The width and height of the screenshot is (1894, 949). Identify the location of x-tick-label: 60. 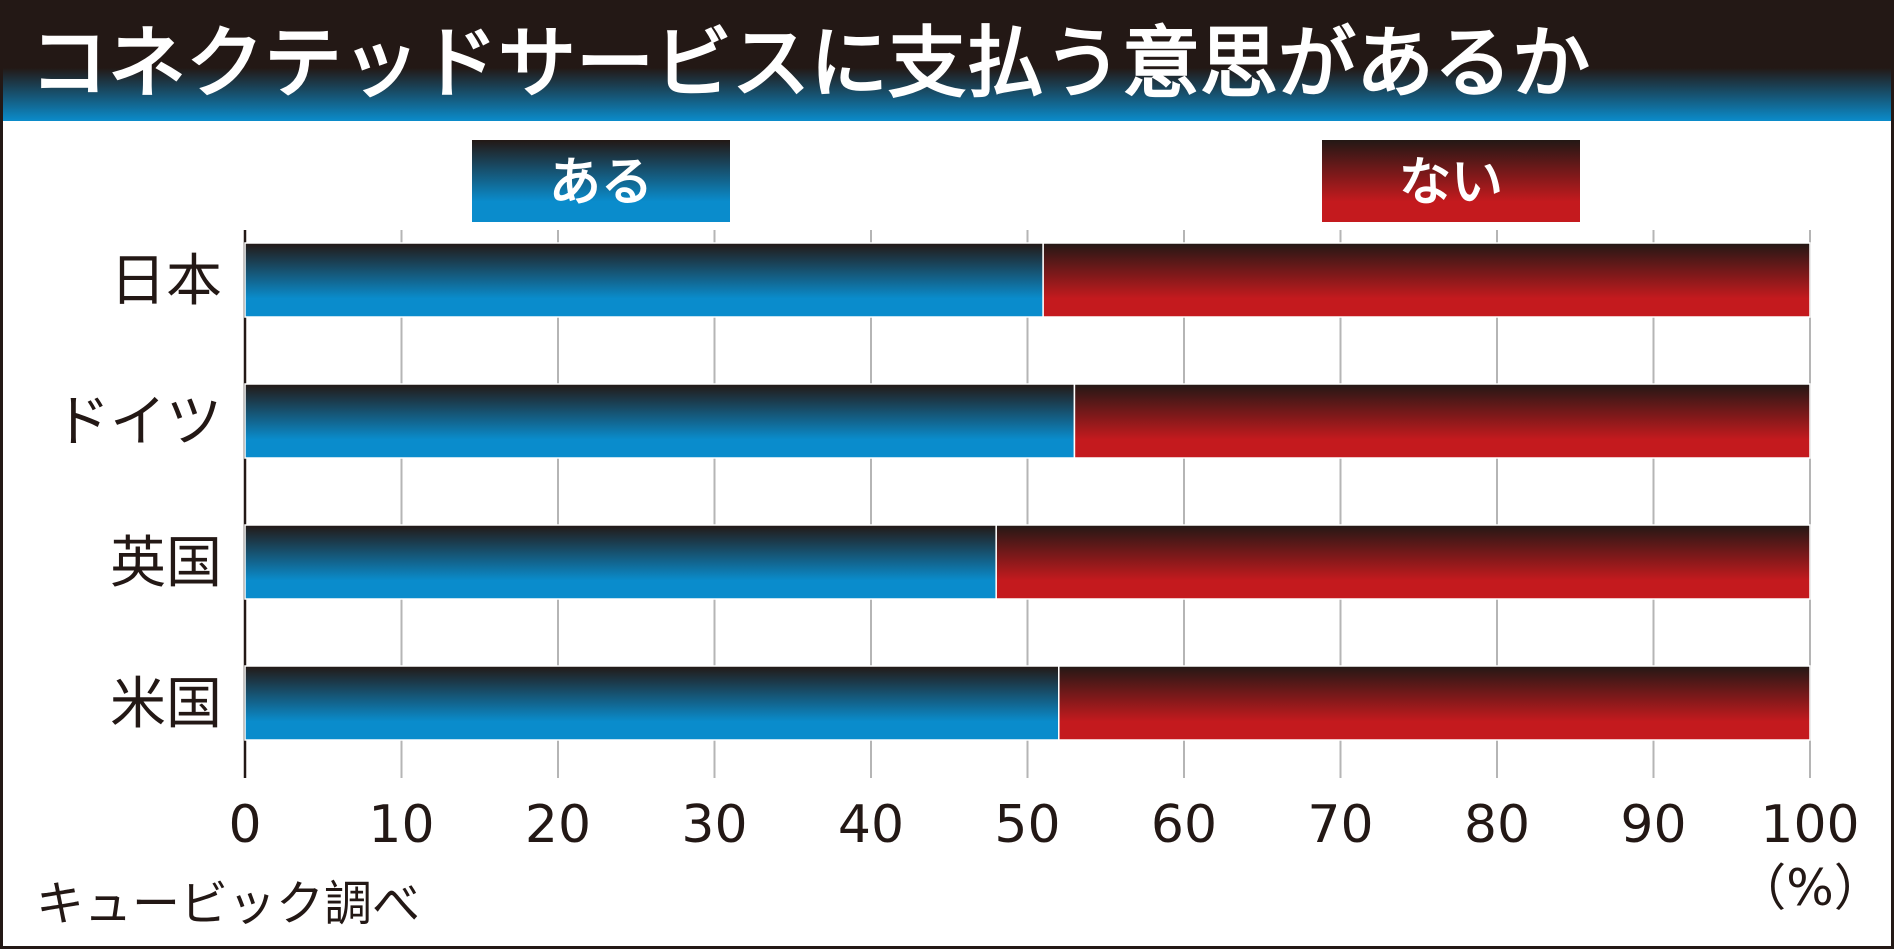
(1184, 825).